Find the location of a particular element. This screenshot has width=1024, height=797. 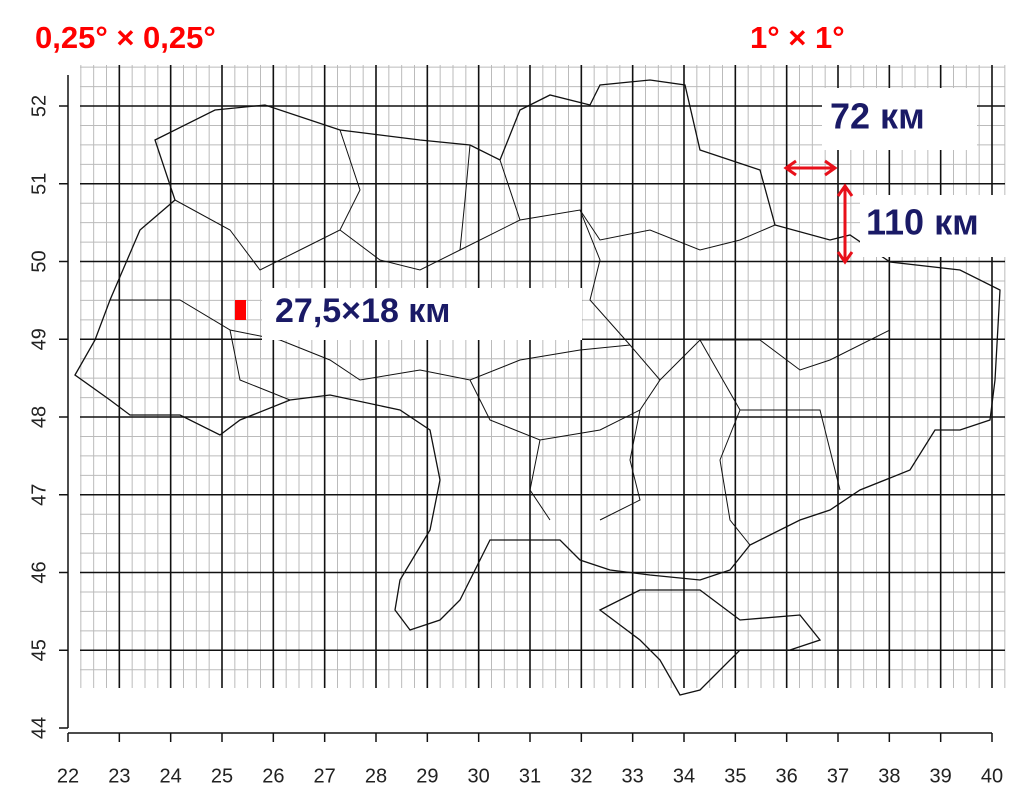

x-tick-label: 22 is located at coordinates (68, 776).